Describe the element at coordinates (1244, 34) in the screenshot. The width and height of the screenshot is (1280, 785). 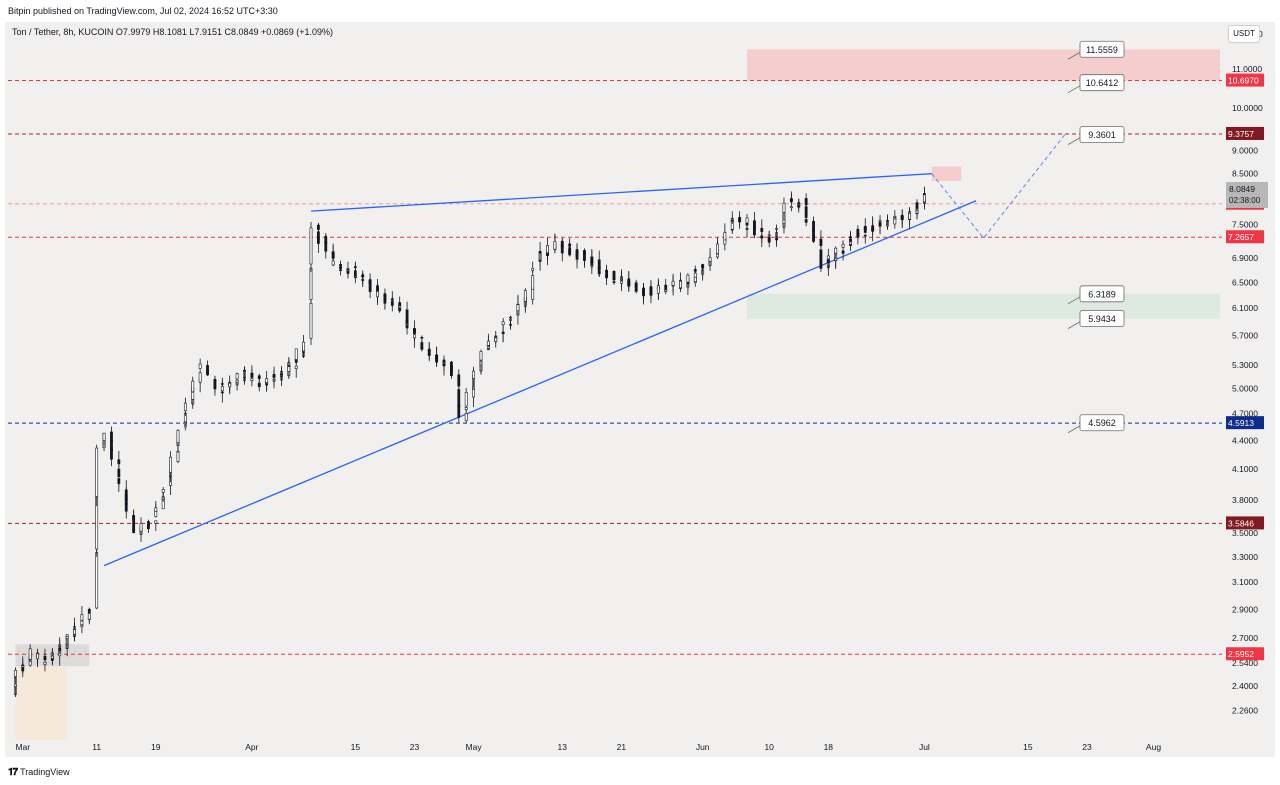
I see `currency-selector: USDT` at that location.